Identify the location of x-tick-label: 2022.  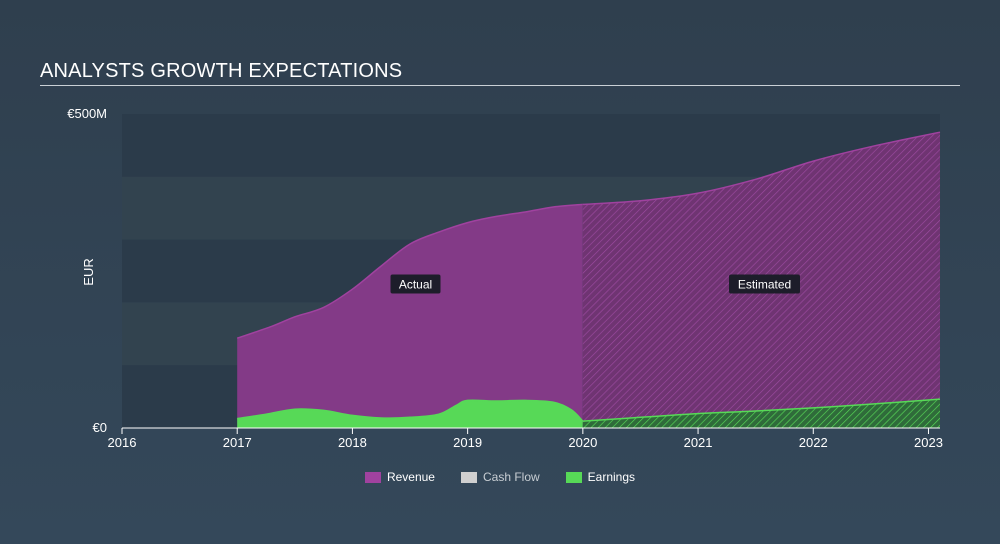
(813, 442).